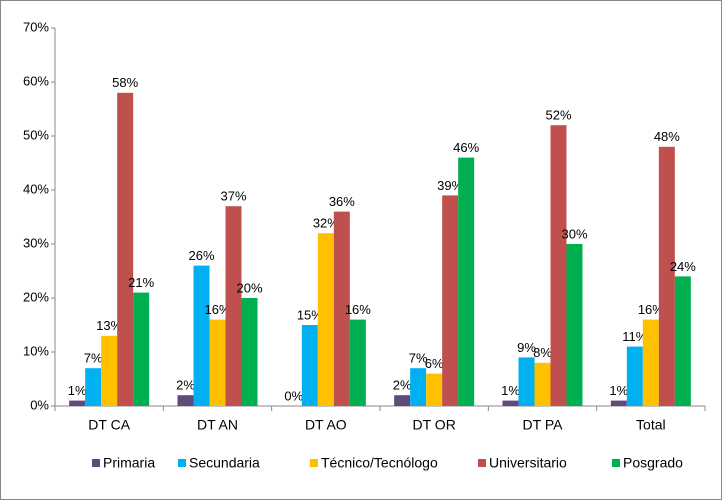  Describe the element at coordinates (36, 134) in the screenshot. I see `y-tick-label: 50%` at that location.